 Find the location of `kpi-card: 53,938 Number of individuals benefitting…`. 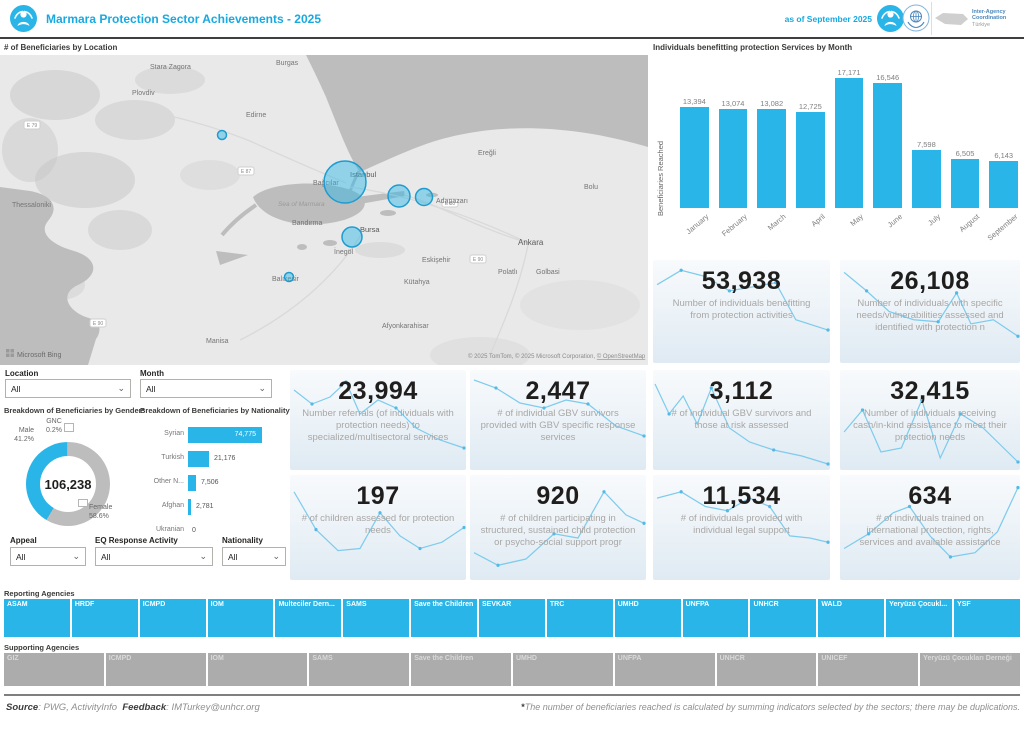

kpi-card: 53,938 Number of individuals benefitting… is located at coordinates (741, 311).